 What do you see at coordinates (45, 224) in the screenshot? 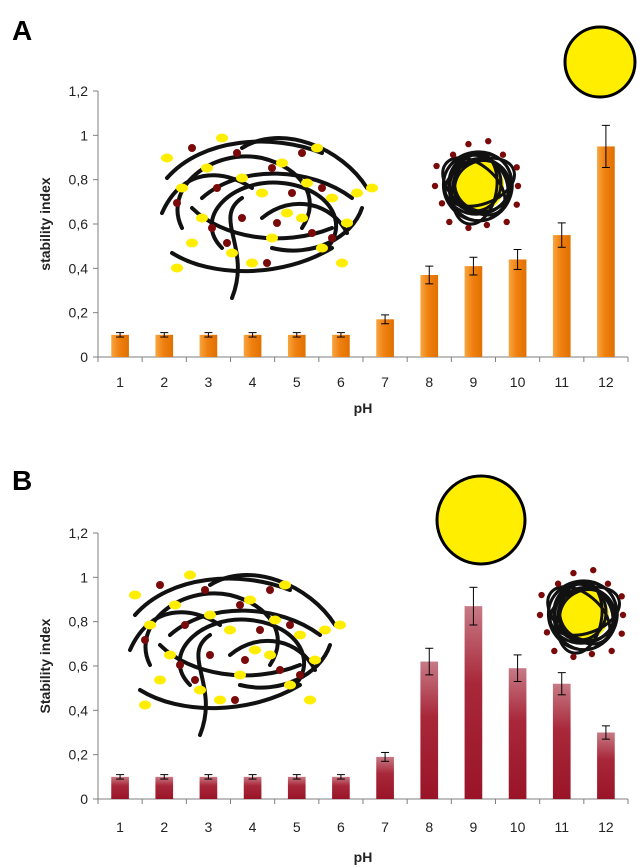
I see `y-axis-title: stability index` at bounding box center [45, 224].